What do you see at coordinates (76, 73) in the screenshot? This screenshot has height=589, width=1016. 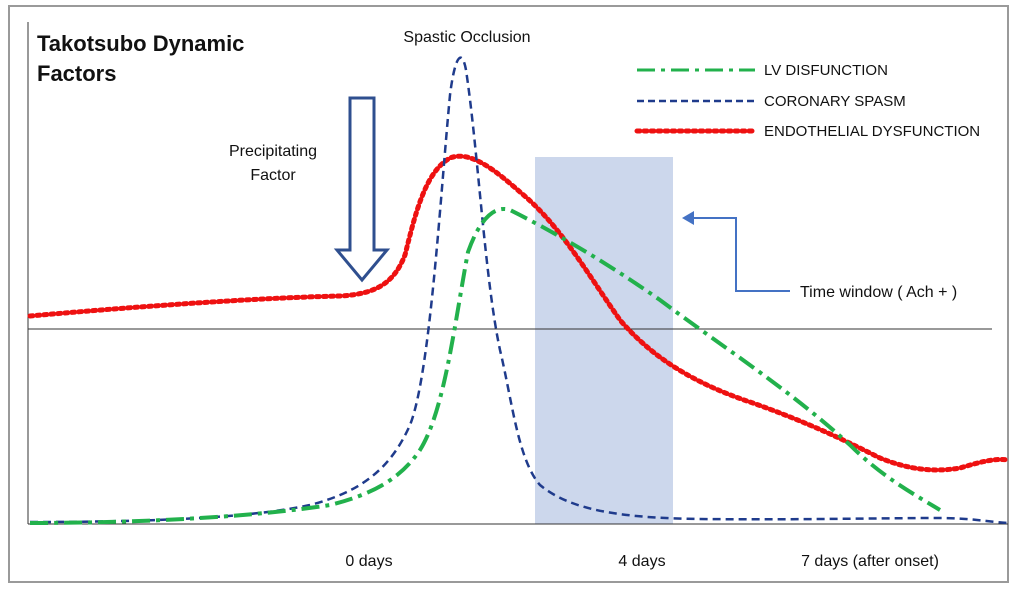 I see `diagram-title-line-2: Factors` at bounding box center [76, 73].